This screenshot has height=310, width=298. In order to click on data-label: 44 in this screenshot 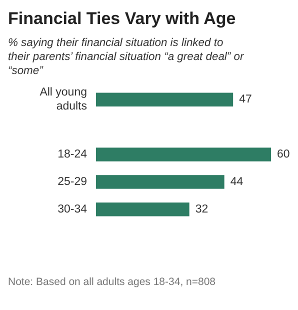, I will do `click(237, 182)`.